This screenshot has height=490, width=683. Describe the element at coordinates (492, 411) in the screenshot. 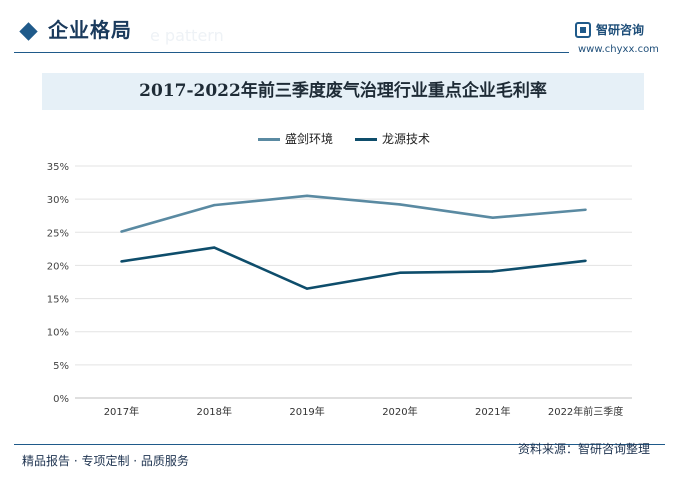

I see `x-tick-label: 2021年` at that location.